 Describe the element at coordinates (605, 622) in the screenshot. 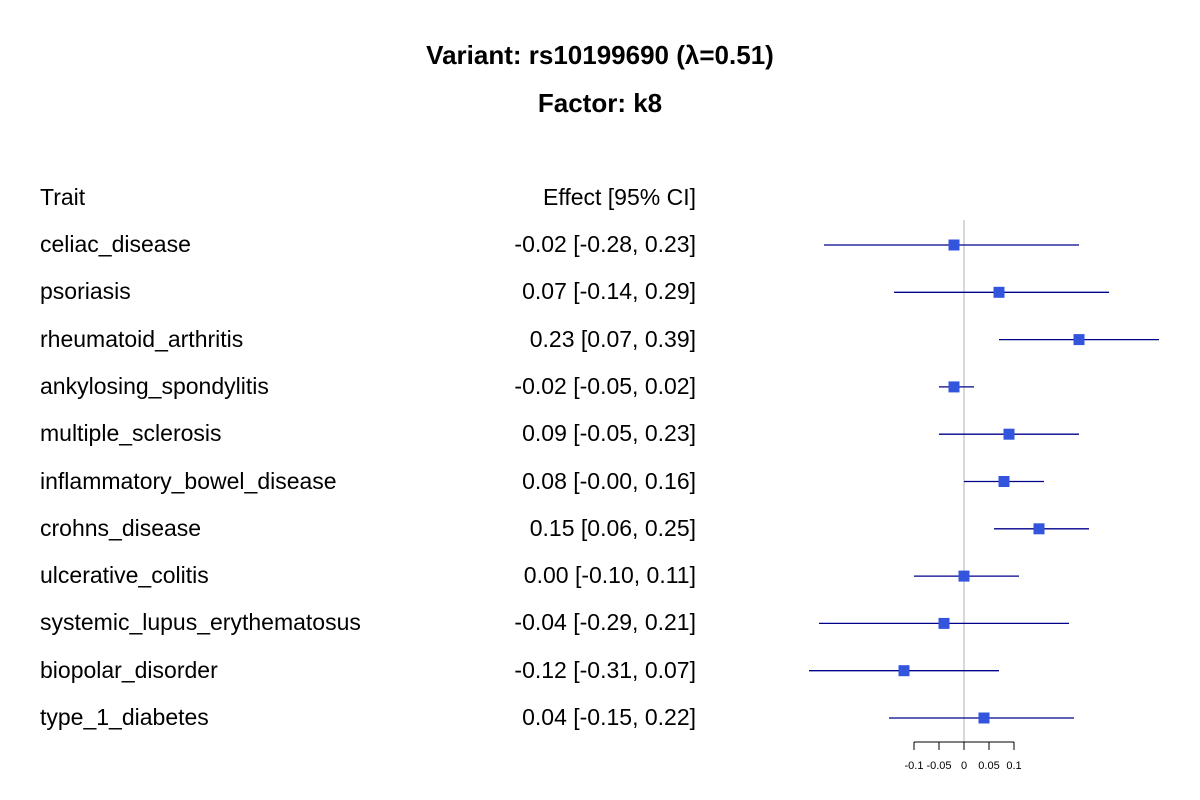

I see `effect-label: -0.04 [-0.29, 0.21]` at that location.